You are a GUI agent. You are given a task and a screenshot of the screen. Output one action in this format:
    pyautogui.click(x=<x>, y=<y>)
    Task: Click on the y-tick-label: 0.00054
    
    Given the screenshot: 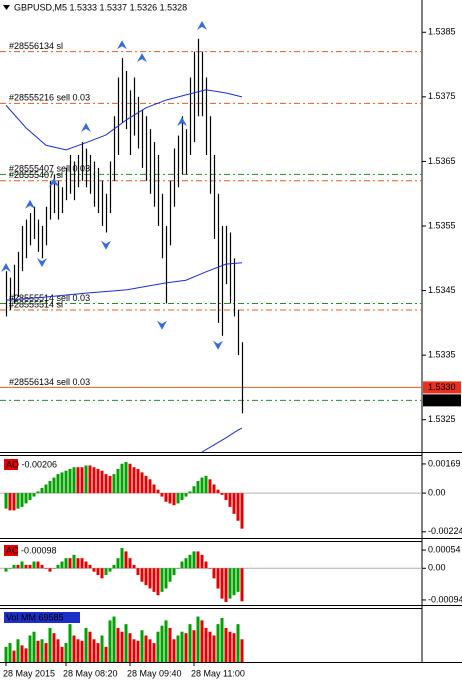 What is the action you would take?
    pyautogui.click(x=444, y=549)
    